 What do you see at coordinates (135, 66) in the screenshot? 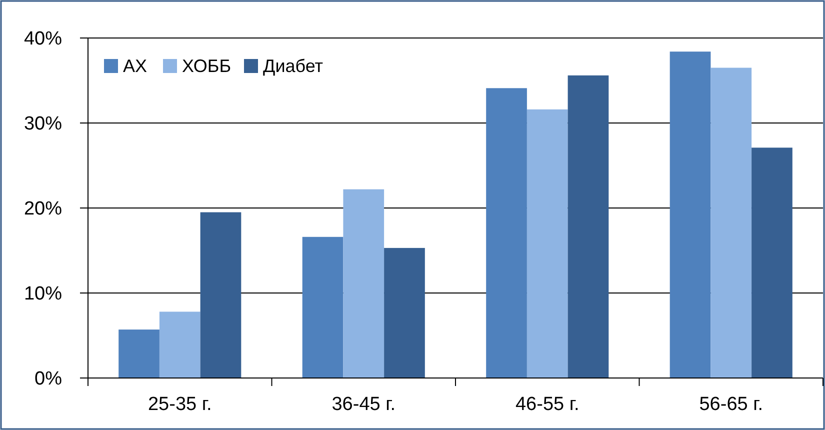
I see `legend-label: АХ` at bounding box center [135, 66].